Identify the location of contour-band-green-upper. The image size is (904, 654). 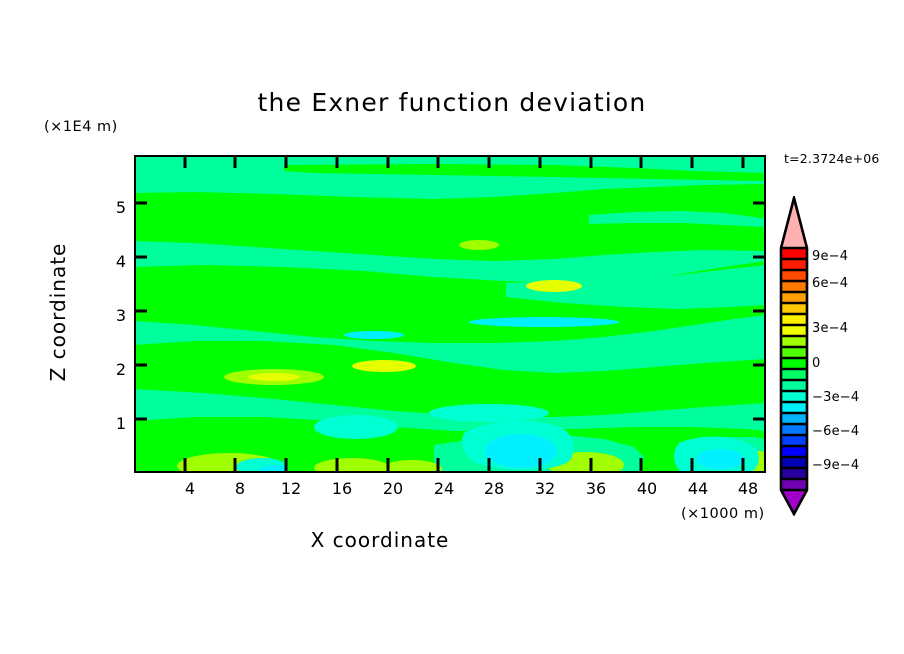
(450, 222).